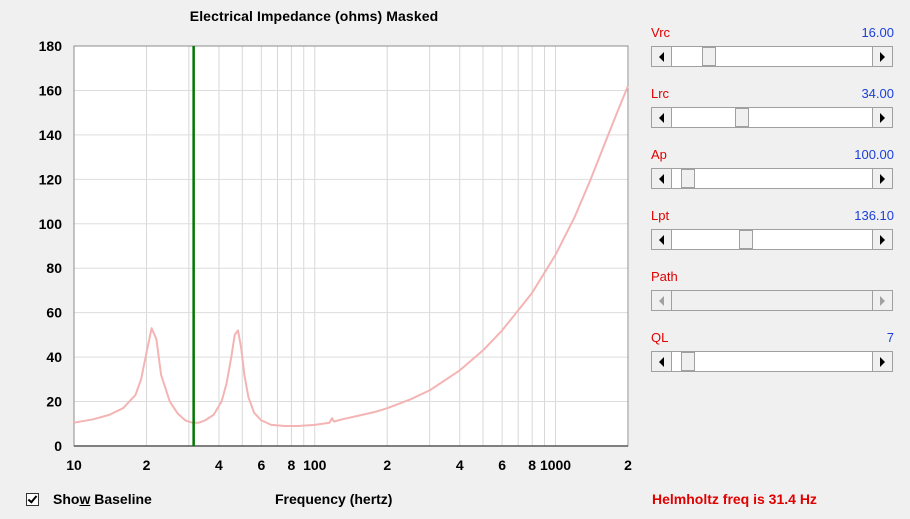 Image resolution: width=910 pixels, height=519 pixels. I want to click on y-tick-labels: 0 20 40 60 80 100 120 140 160 180, so click(51, 246).